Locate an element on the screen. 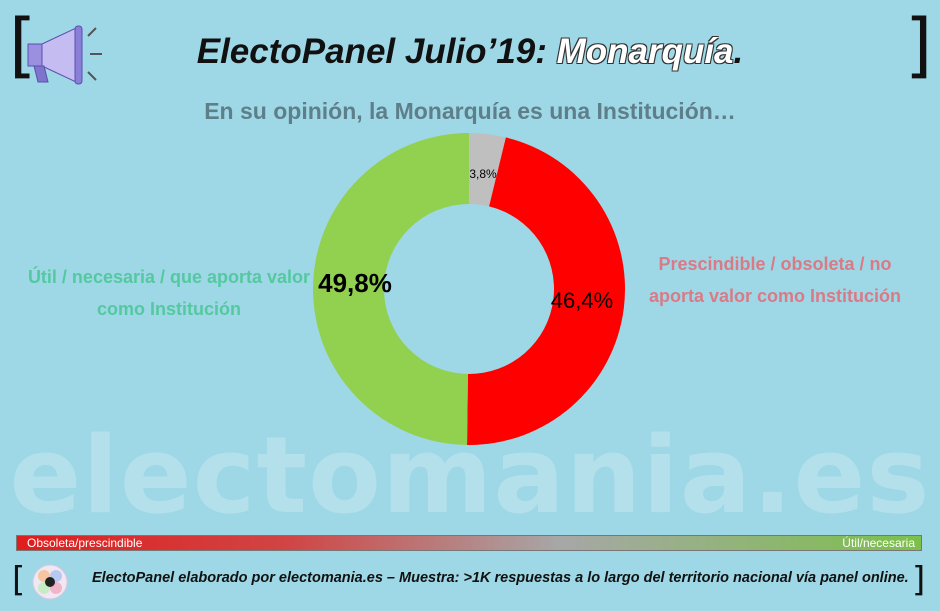 Image resolution: width=940 pixels, height=611 pixels. title-topic: Monarquía is located at coordinates (645, 51).